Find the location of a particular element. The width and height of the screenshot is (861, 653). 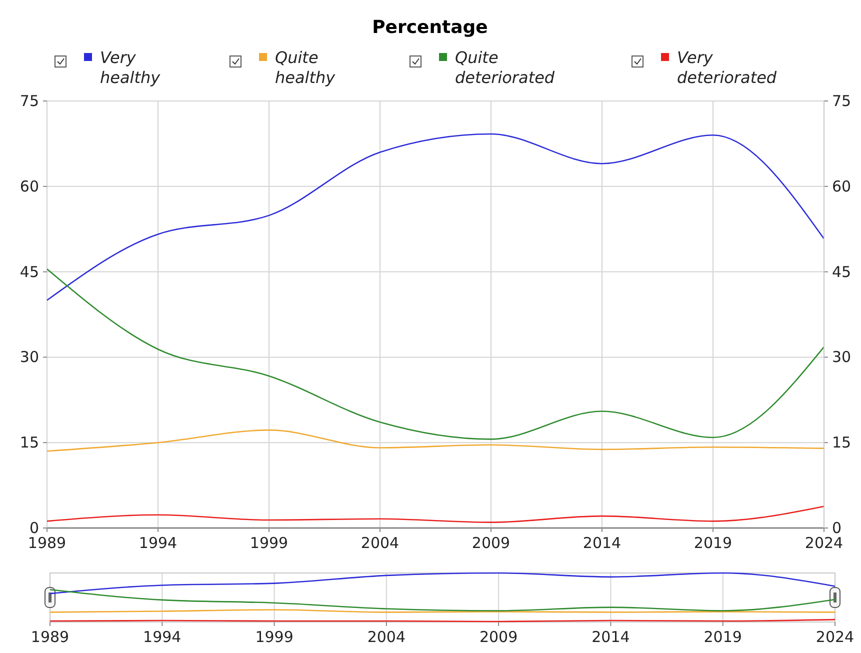

y2-tick-label: 60 is located at coordinates (842, 186).